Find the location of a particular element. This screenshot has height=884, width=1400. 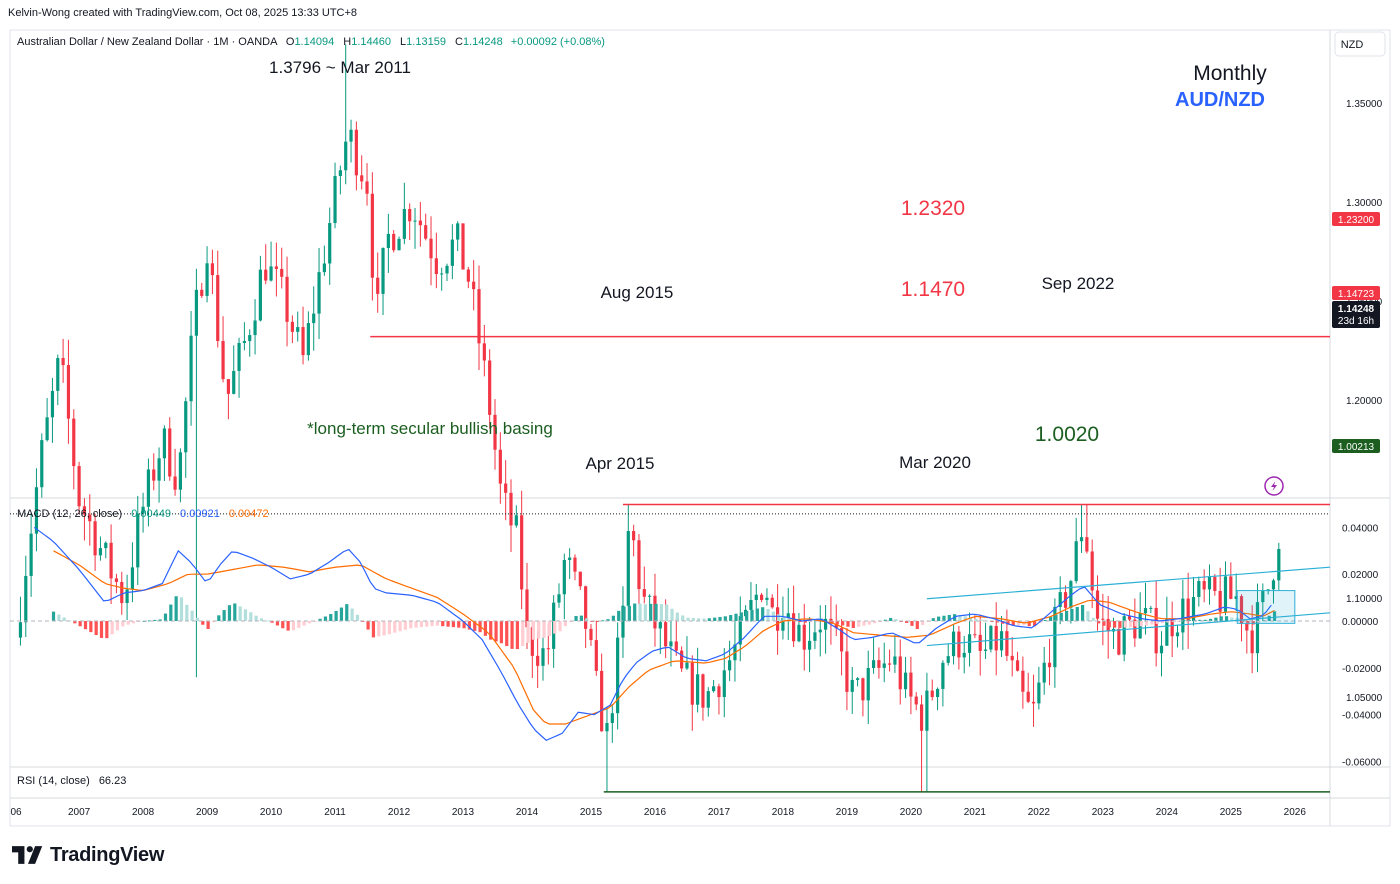

annotation-level-1232: 1.2320 is located at coordinates (933, 208).